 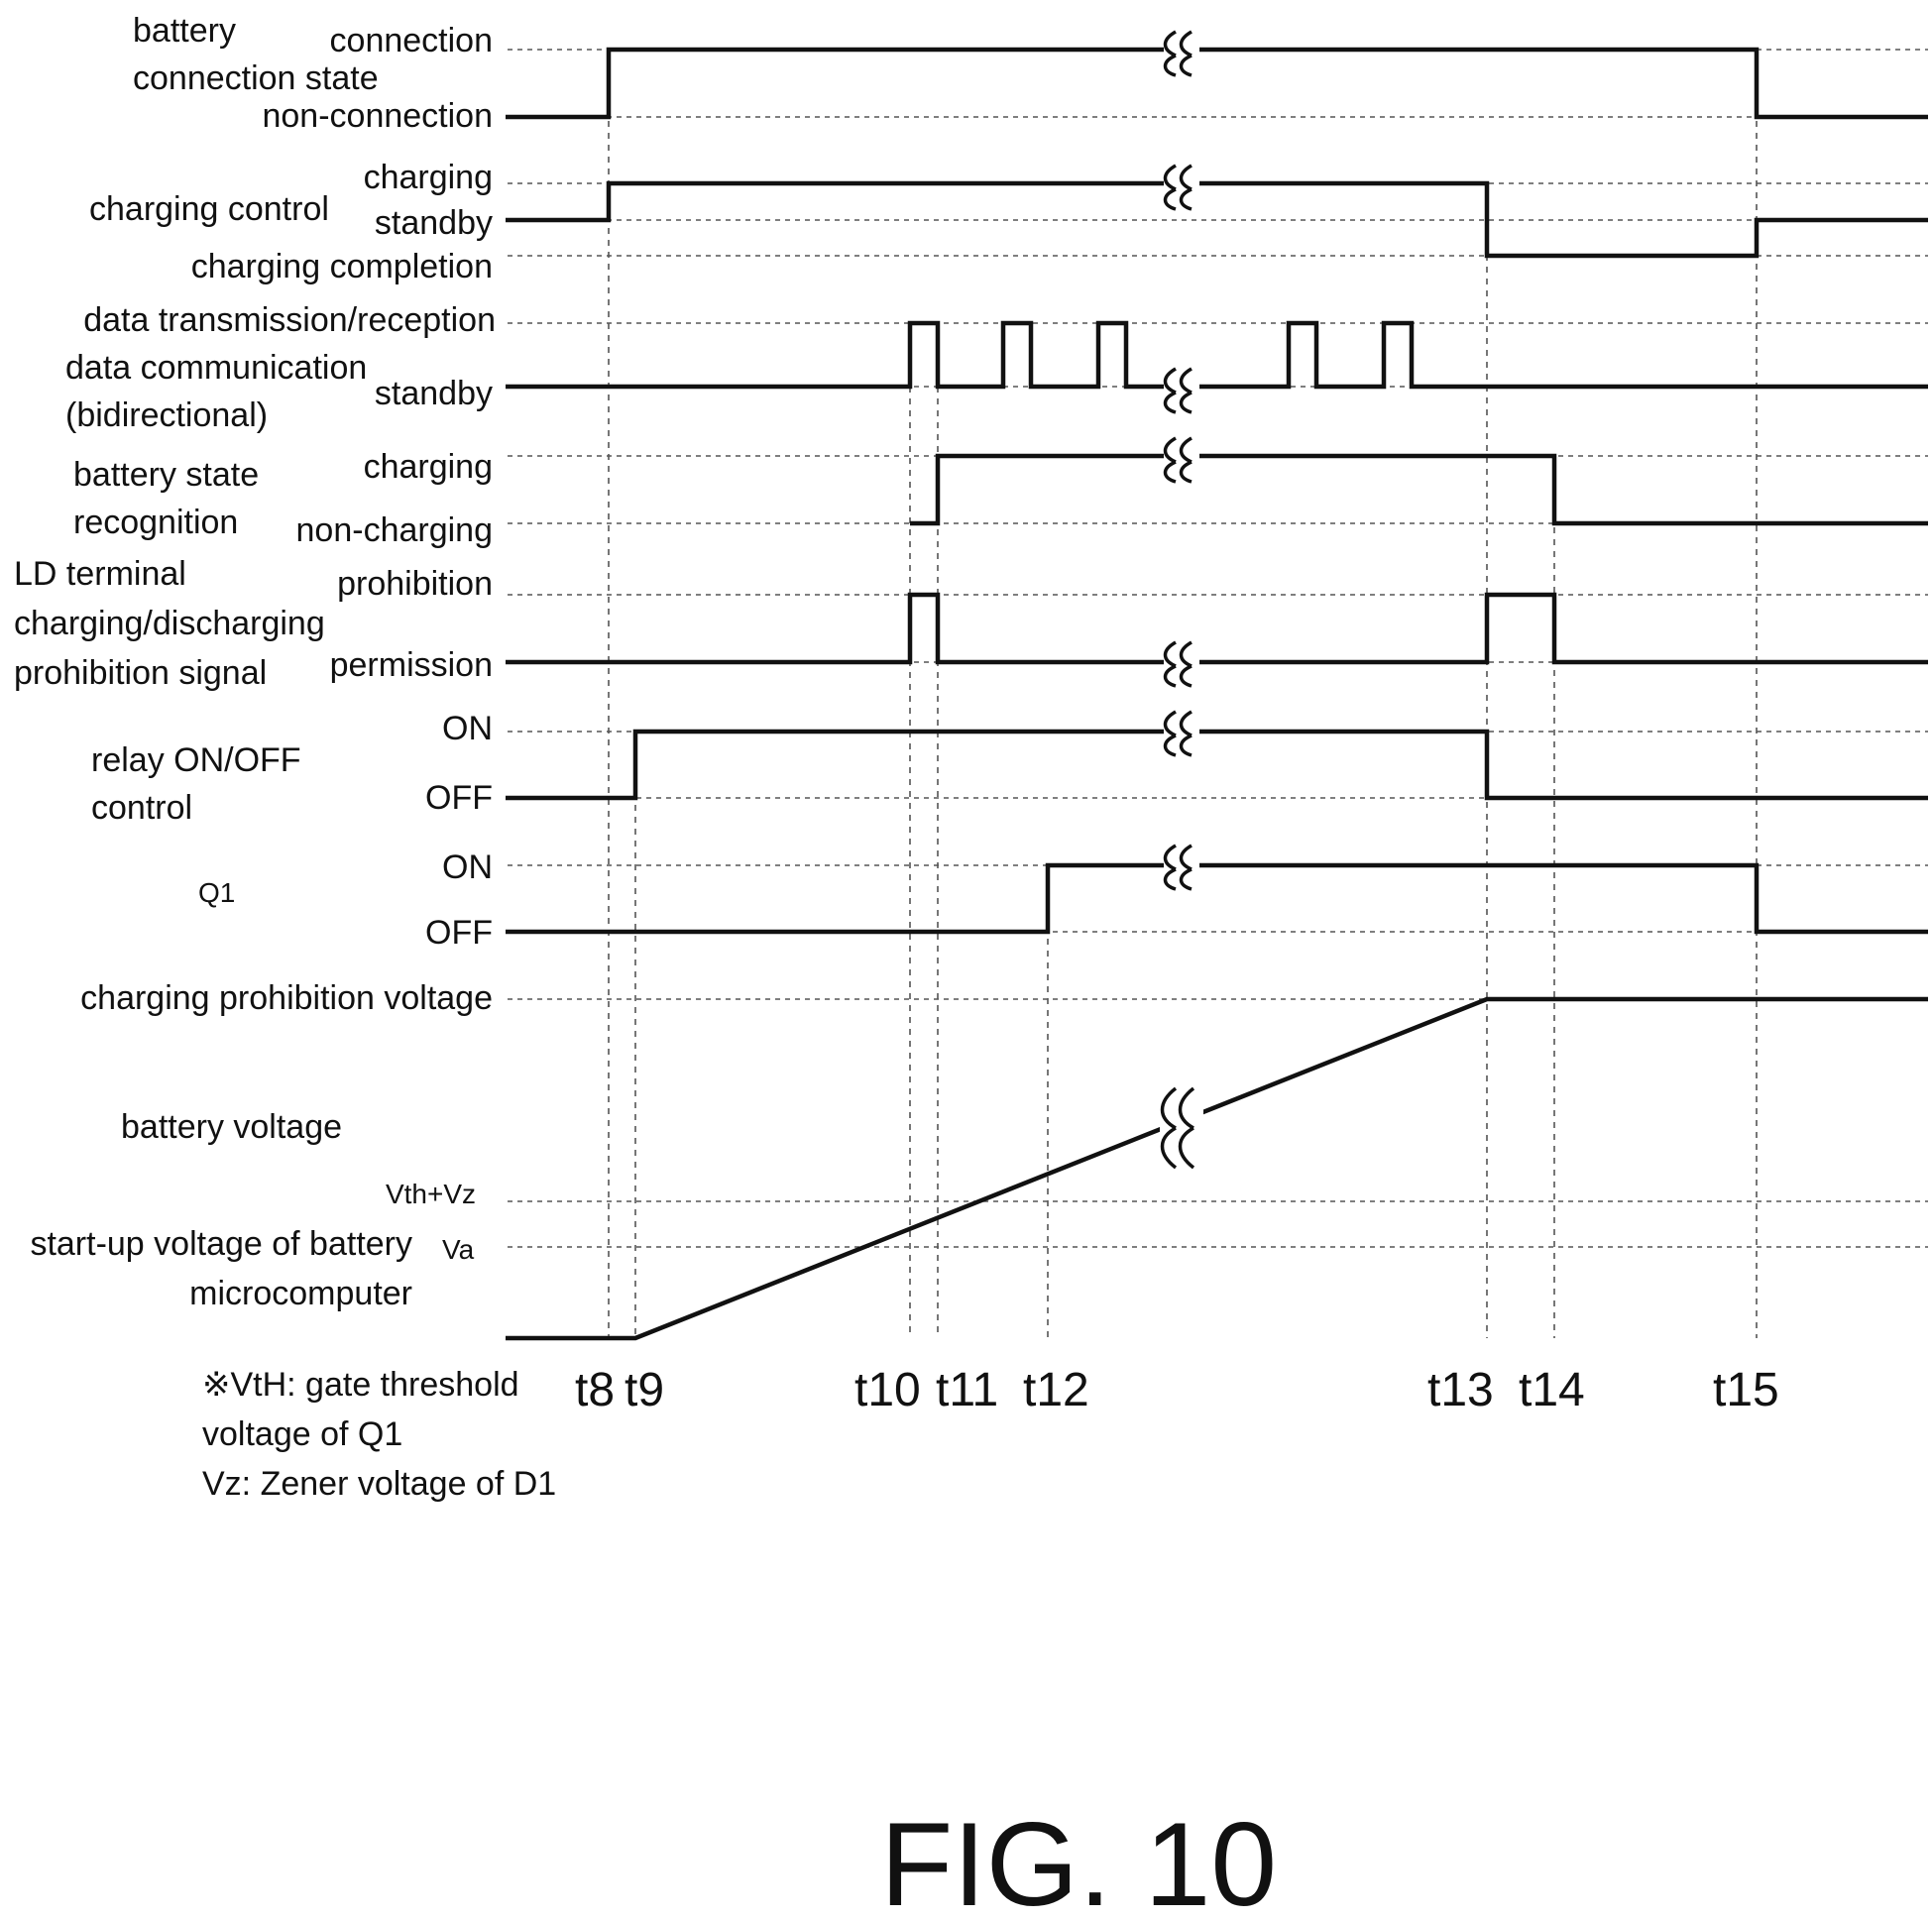 What do you see at coordinates (1181, 601) in the screenshot?
I see `break-symbols` at bounding box center [1181, 601].